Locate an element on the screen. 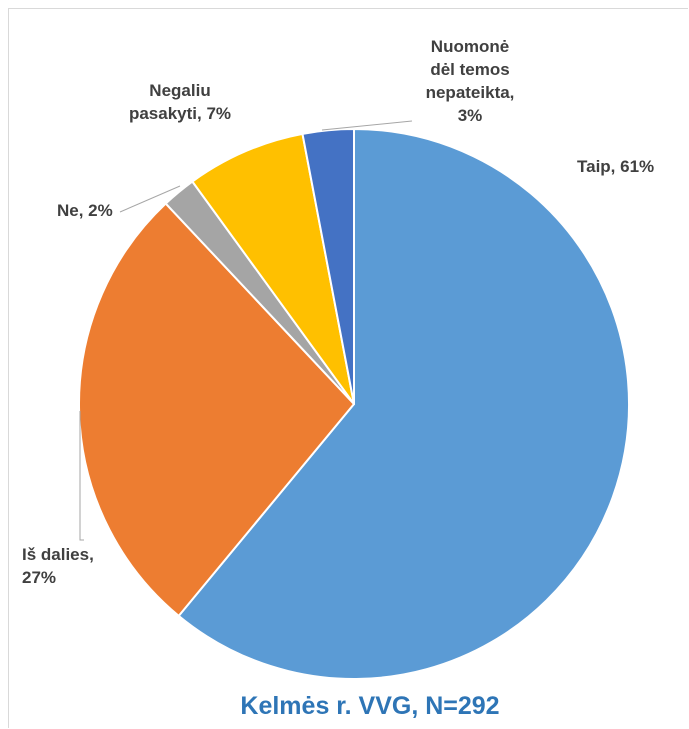 This screenshot has width=689, height=729. chart-title: Kelmės r. VVG, N=292 is located at coordinates (369, 706).